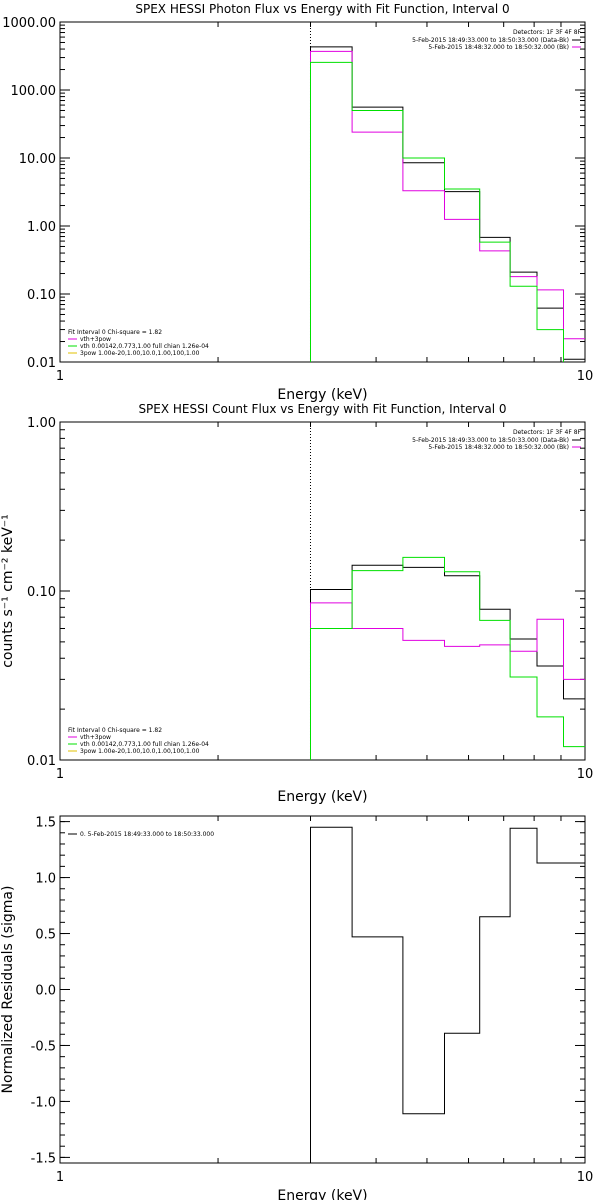 The height and width of the screenshot is (1200, 600). I want to click on y-tick-label: 10.00, so click(37, 159).